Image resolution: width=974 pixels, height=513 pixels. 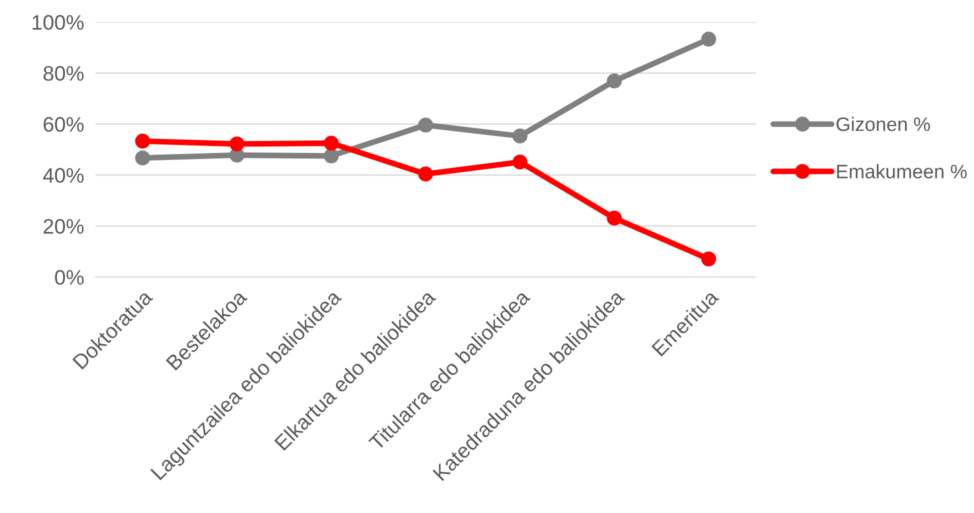 I want to click on y-tick-label: 0%, so click(x=69, y=277).